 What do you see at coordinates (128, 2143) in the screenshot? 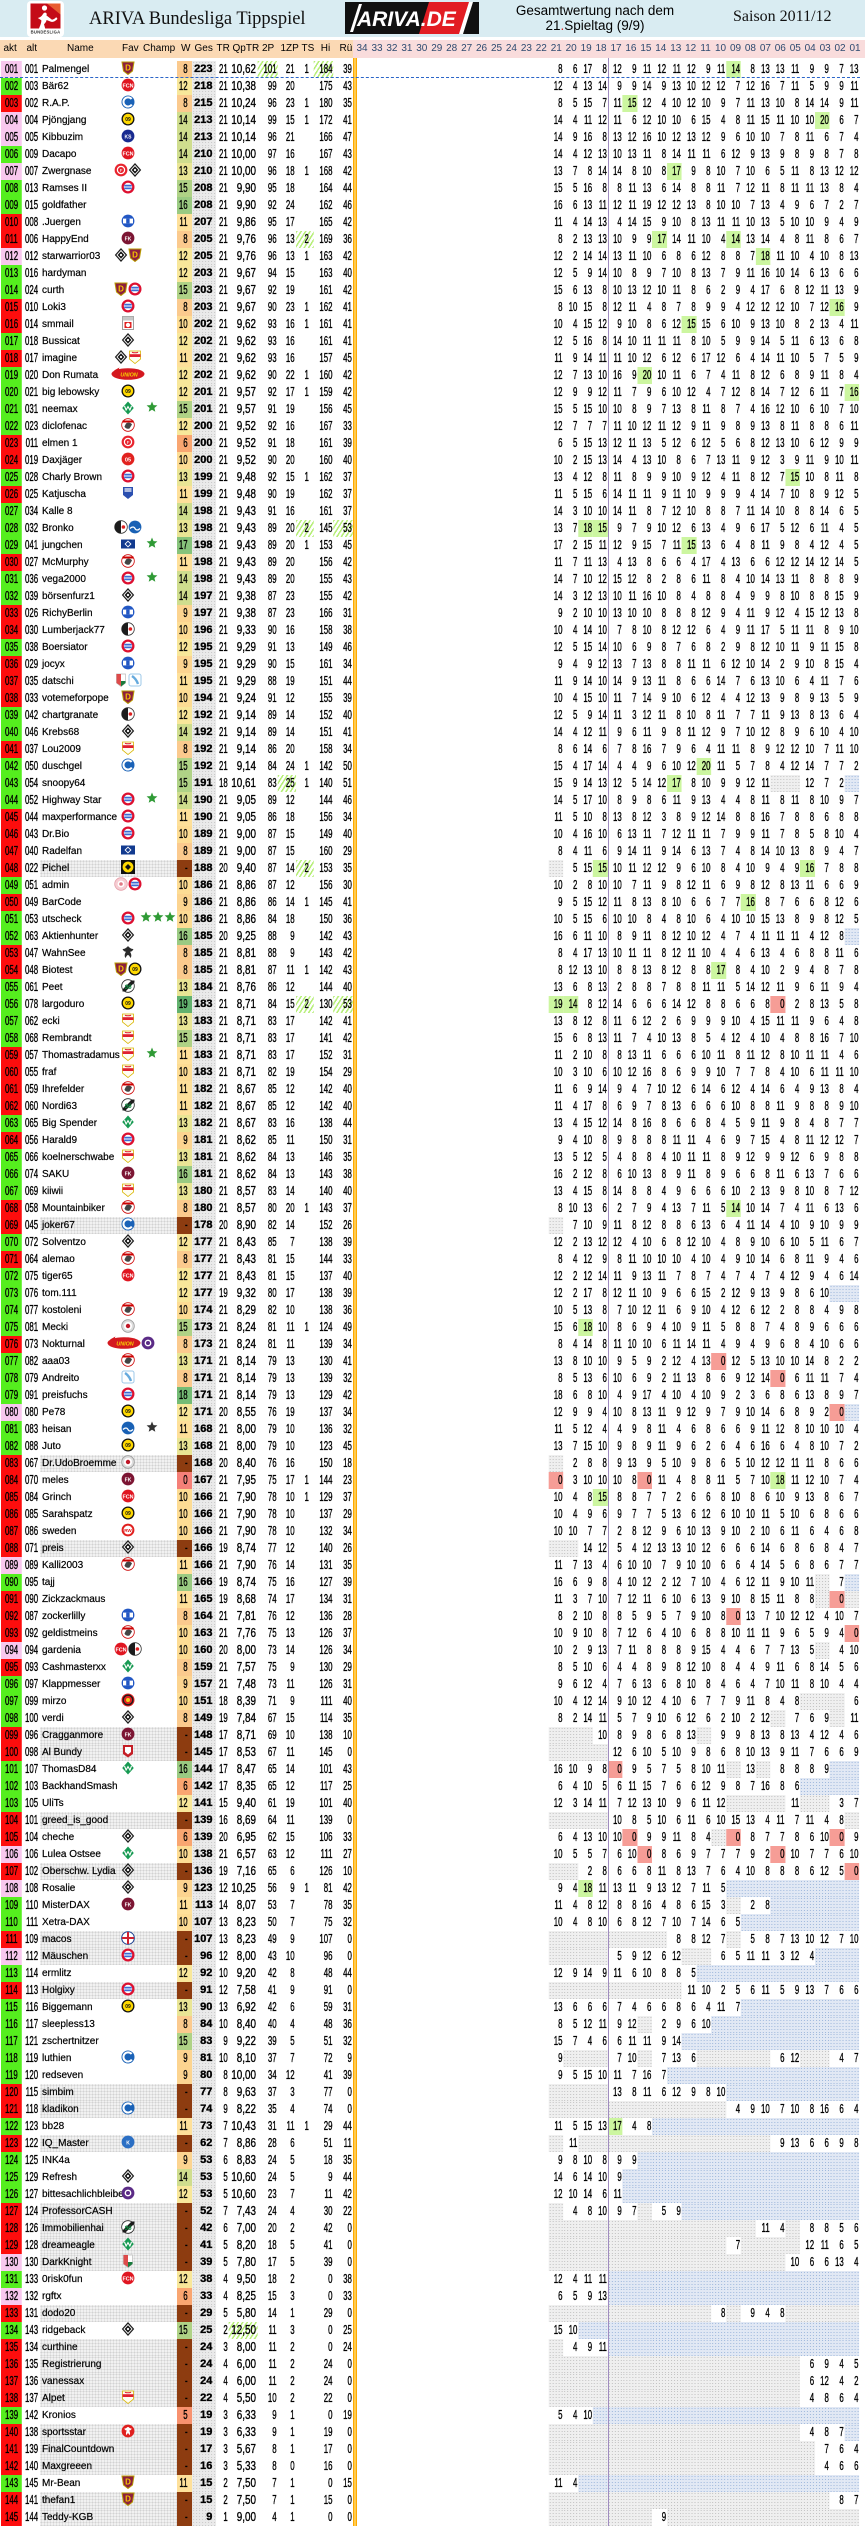
I see `svg-text: K` at bounding box center [128, 2143].